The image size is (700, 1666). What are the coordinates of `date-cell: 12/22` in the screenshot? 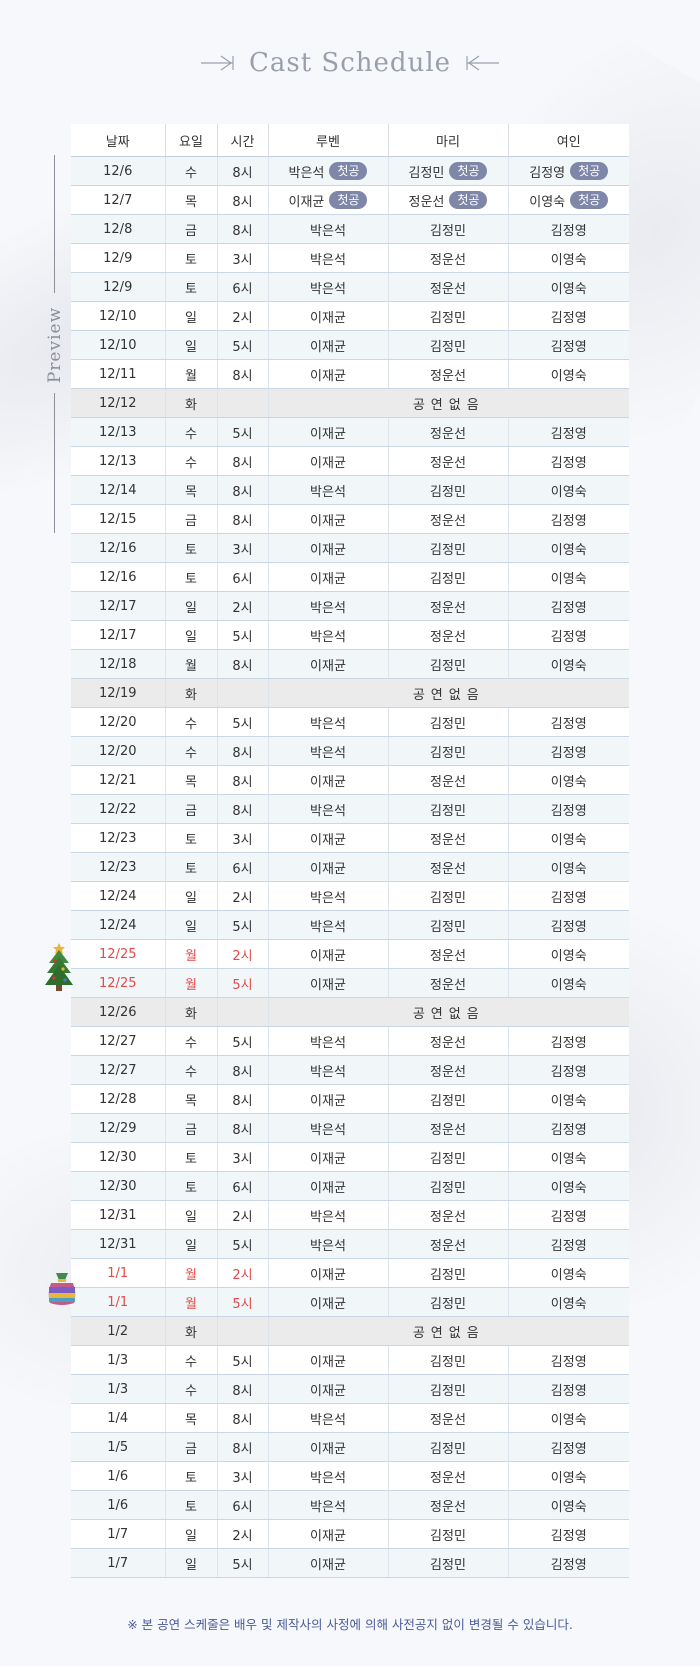 It's located at (118, 809).